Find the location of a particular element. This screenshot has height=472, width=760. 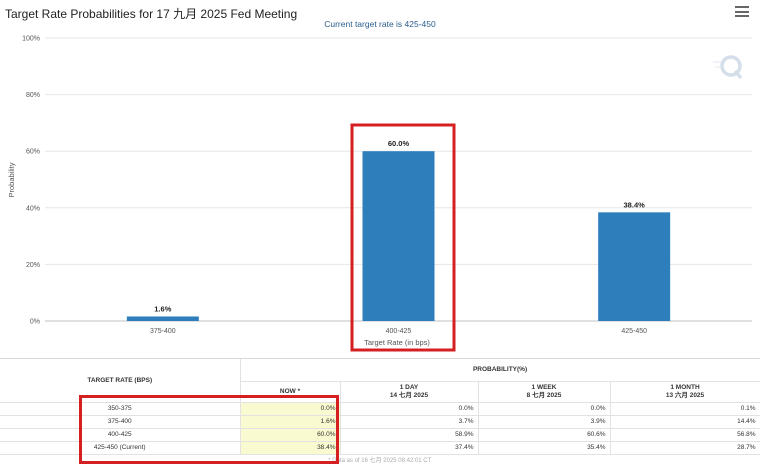

y-axis-ticks: 0% 20% 40% 60% 80% 100% is located at coordinates (31, 181).